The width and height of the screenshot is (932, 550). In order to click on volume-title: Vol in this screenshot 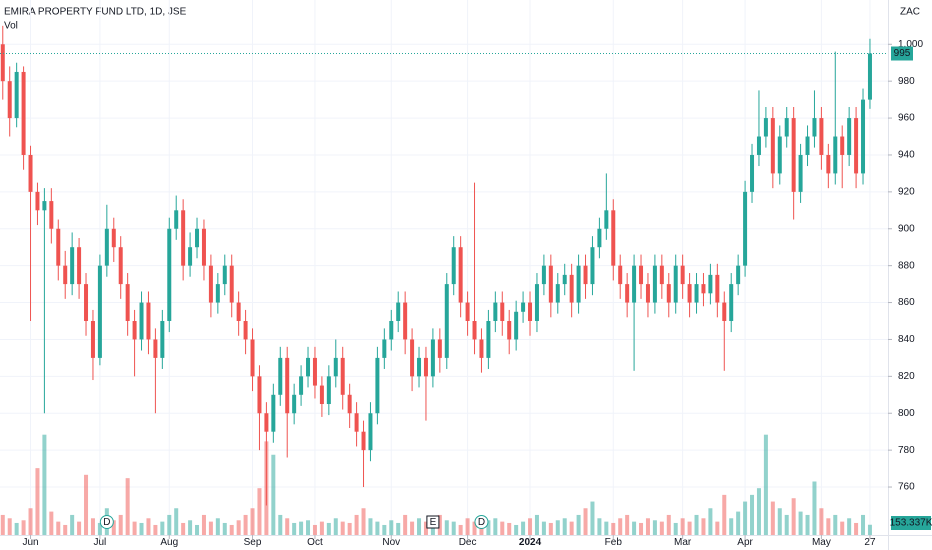, I will do `click(11, 26)`.